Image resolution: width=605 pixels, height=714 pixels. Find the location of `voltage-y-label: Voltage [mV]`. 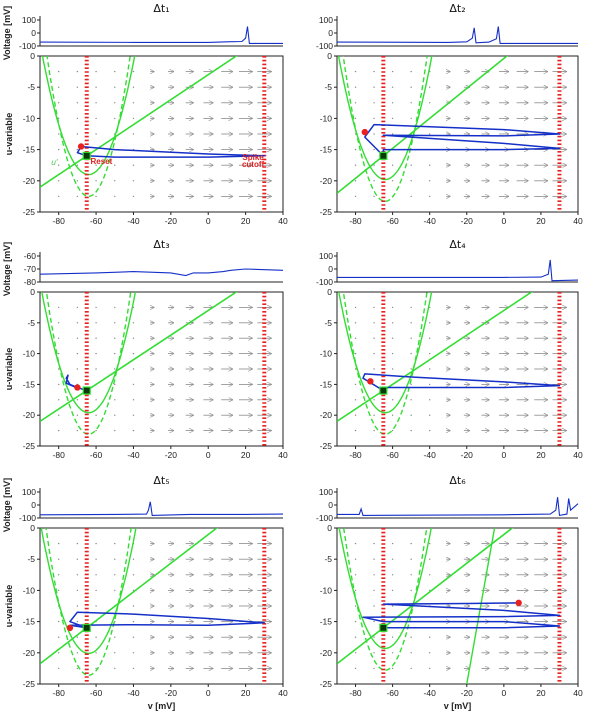

voltage-y-label: Voltage [mV] is located at coordinates (7, 33).